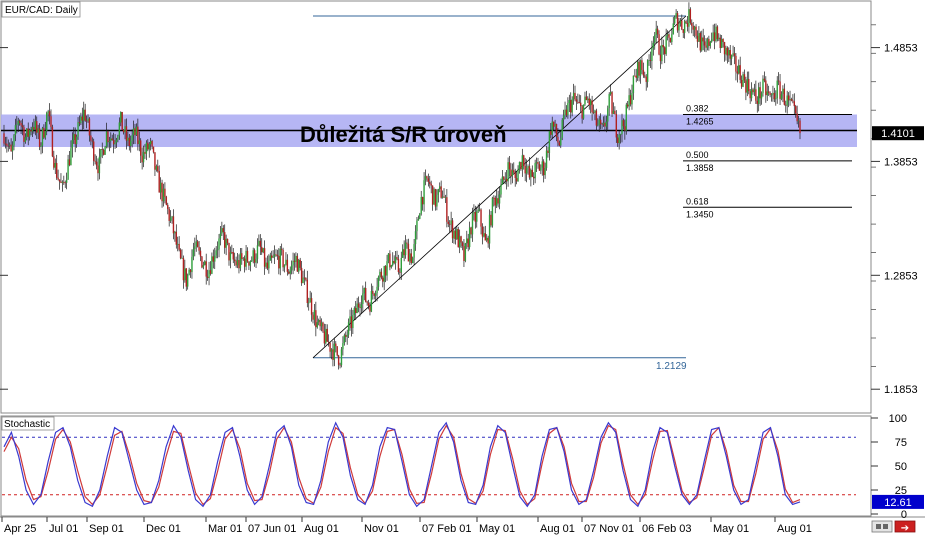 The height and width of the screenshot is (540, 925). What do you see at coordinates (882, 526) in the screenshot?
I see `chart-shift-button` at bounding box center [882, 526].